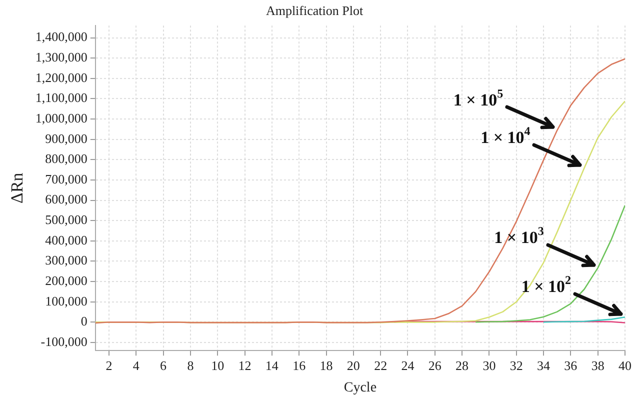  What do you see at coordinates (164, 365) in the screenshot?
I see `x-tick-label: 6` at bounding box center [164, 365].